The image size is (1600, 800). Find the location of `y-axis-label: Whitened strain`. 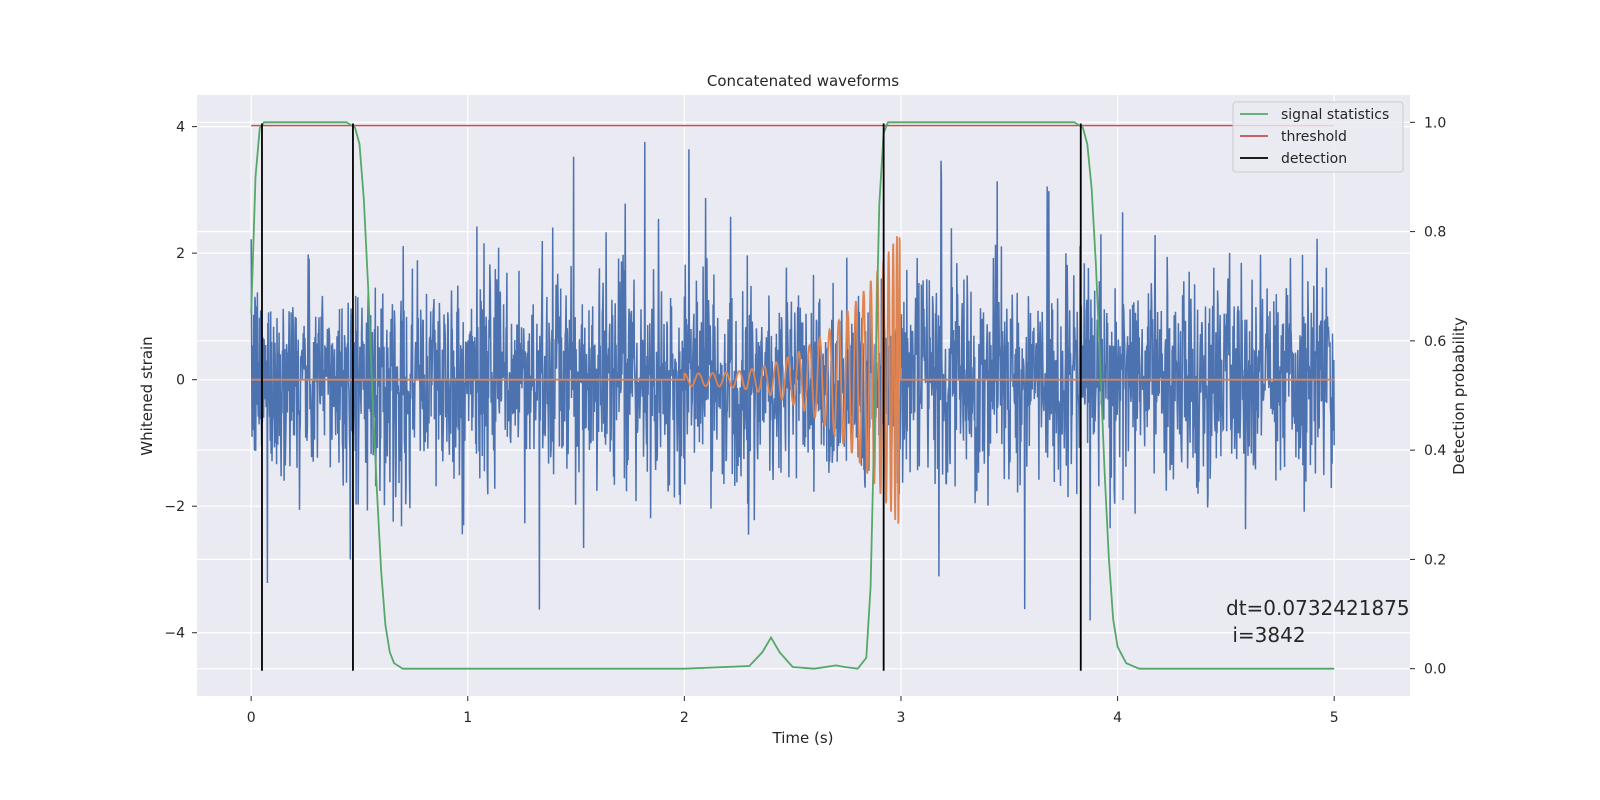

y-axis-label: Whitened strain is located at coordinates (147, 395).